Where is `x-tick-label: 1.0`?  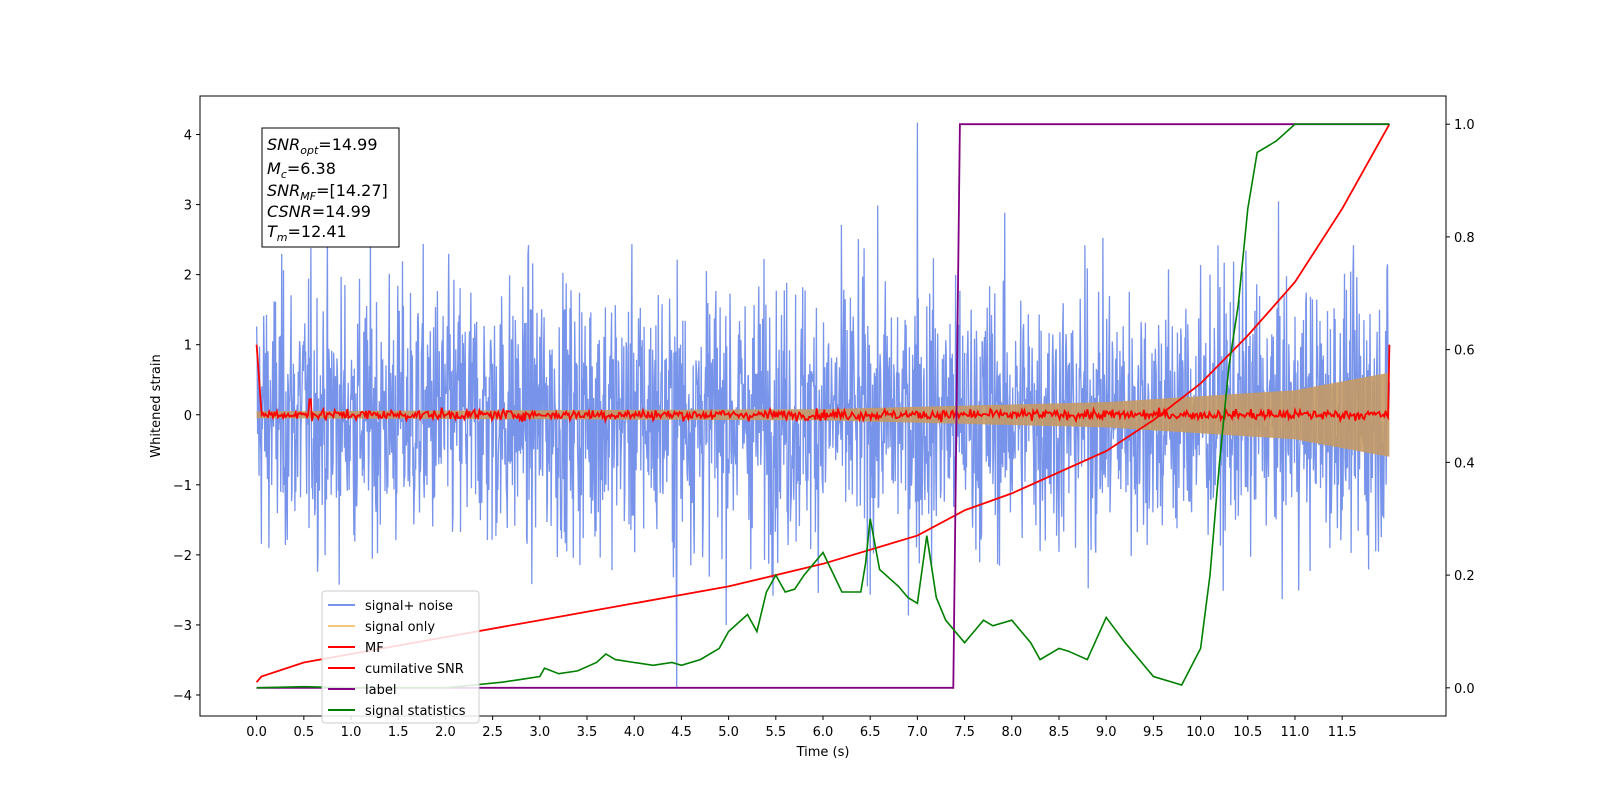 x-tick-label: 1.0 is located at coordinates (351, 732).